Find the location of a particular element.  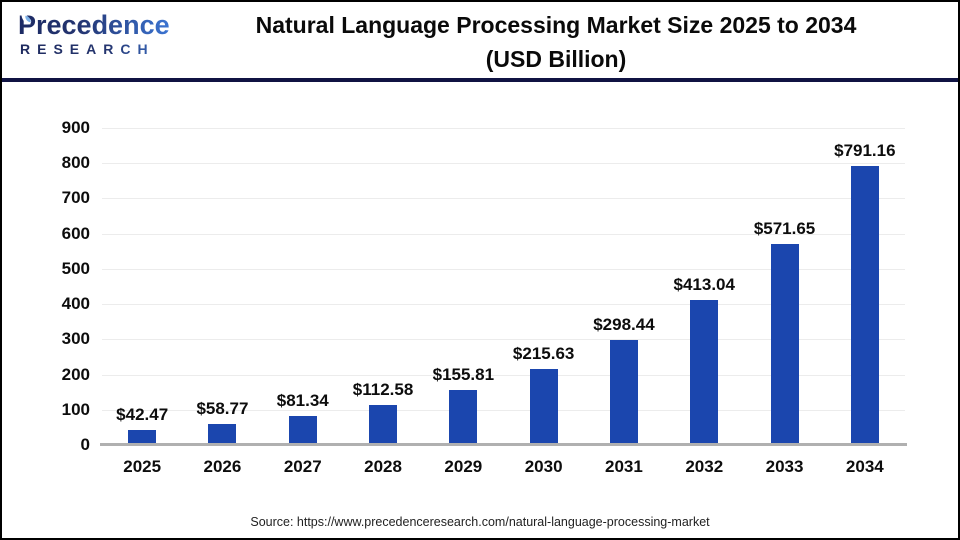

x-tick-label-2031: 2031 is located at coordinates (624, 466).